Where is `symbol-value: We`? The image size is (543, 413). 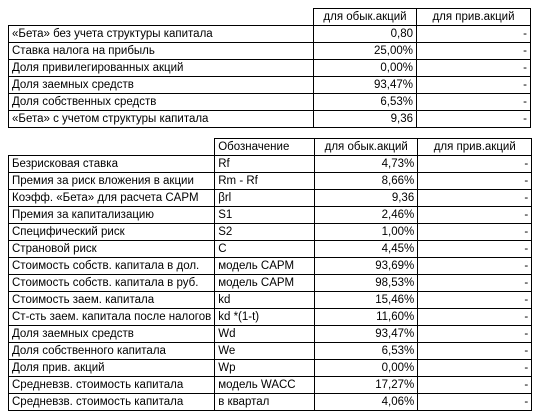 symbol-value: We is located at coordinates (265, 351).